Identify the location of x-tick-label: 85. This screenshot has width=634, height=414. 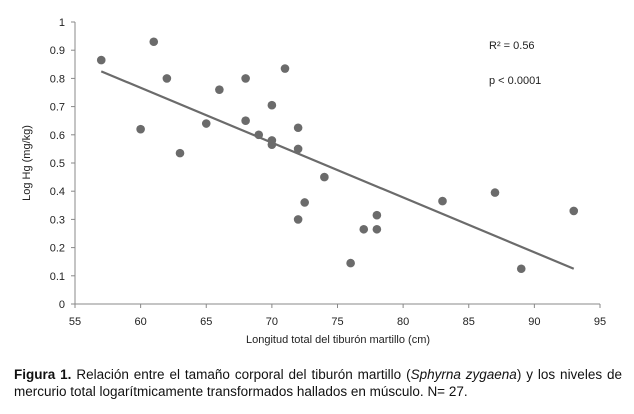
(469, 322).